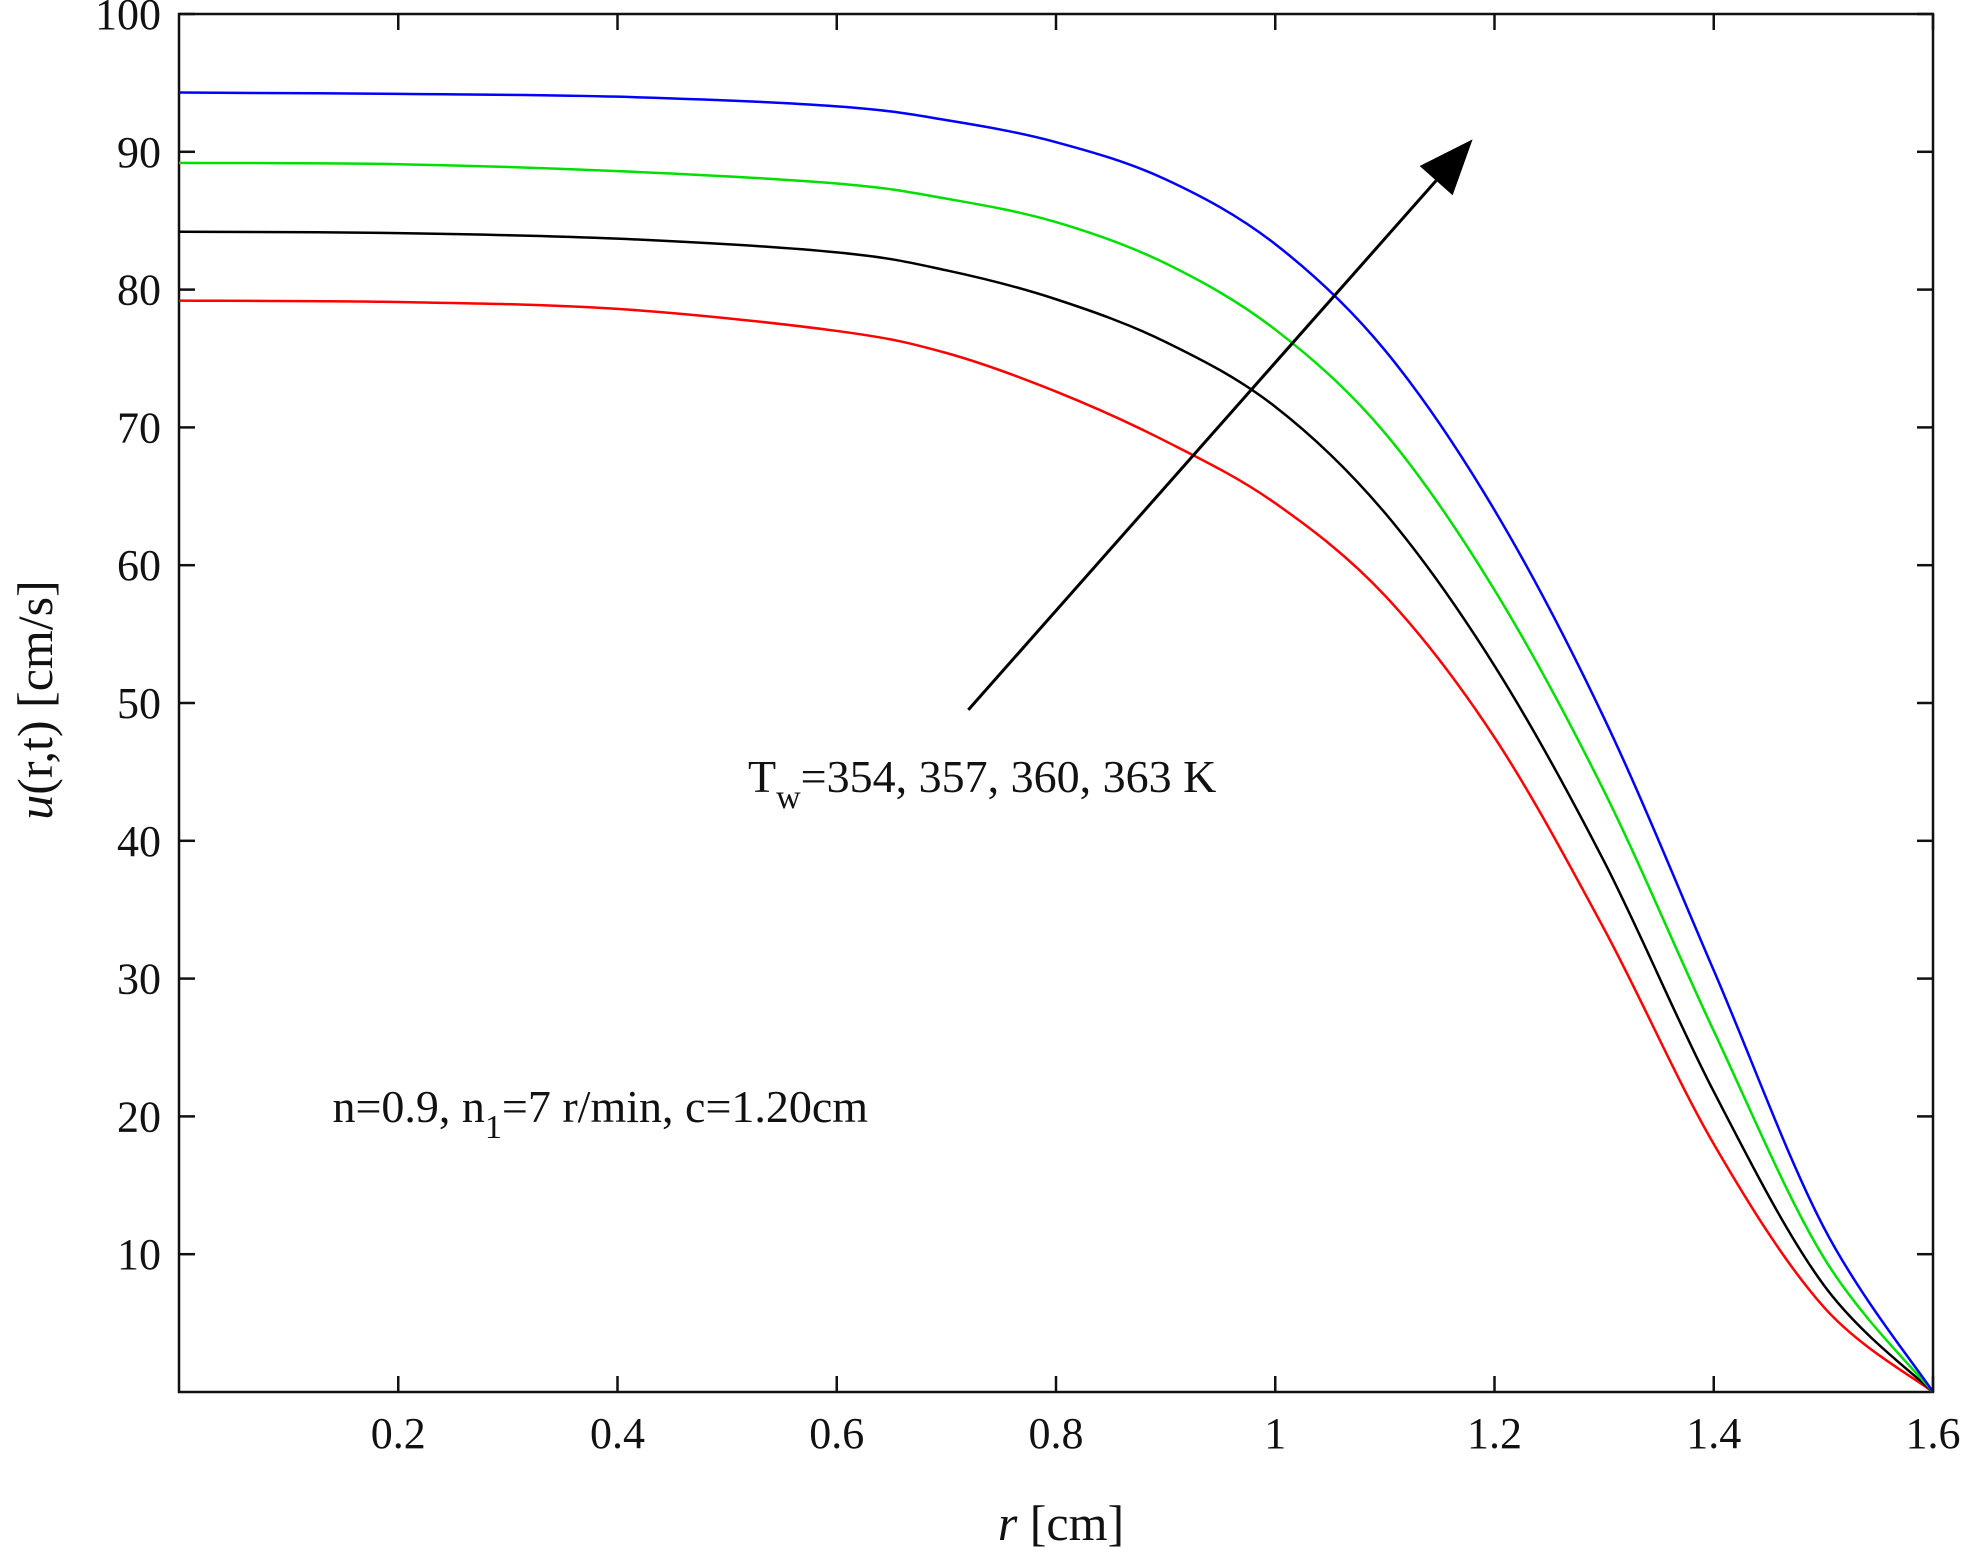 The height and width of the screenshot is (1560, 1969). I want to click on y-tick-label: 100, so click(128, 19).